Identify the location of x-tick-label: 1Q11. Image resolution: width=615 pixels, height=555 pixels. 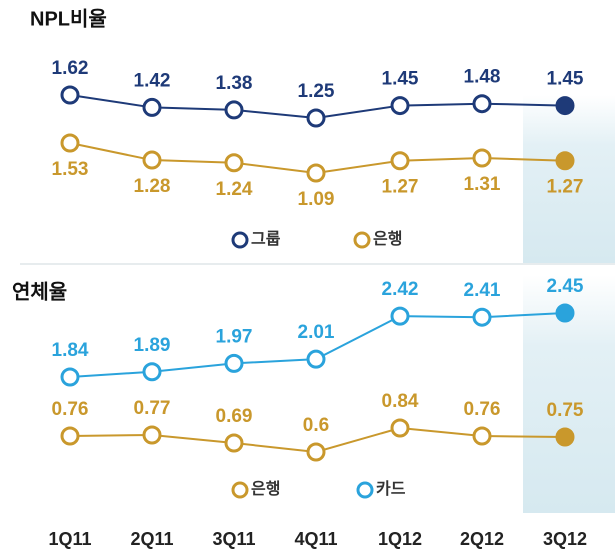
(69, 539).